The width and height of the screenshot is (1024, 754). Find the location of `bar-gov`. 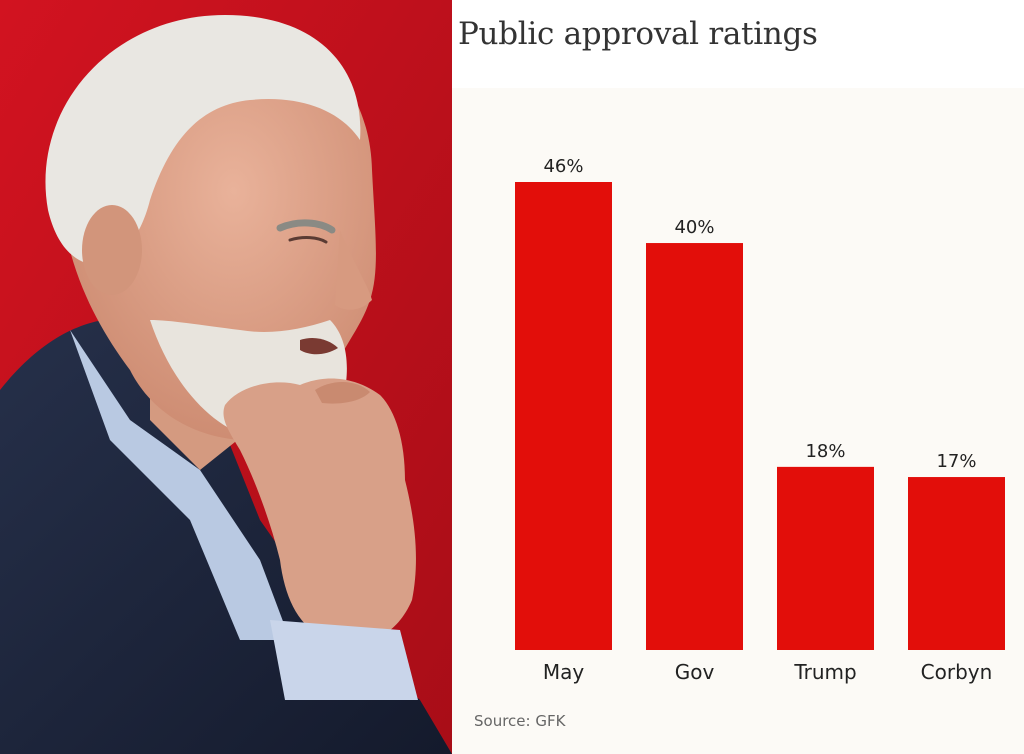

bar-gov is located at coordinates (694, 447).